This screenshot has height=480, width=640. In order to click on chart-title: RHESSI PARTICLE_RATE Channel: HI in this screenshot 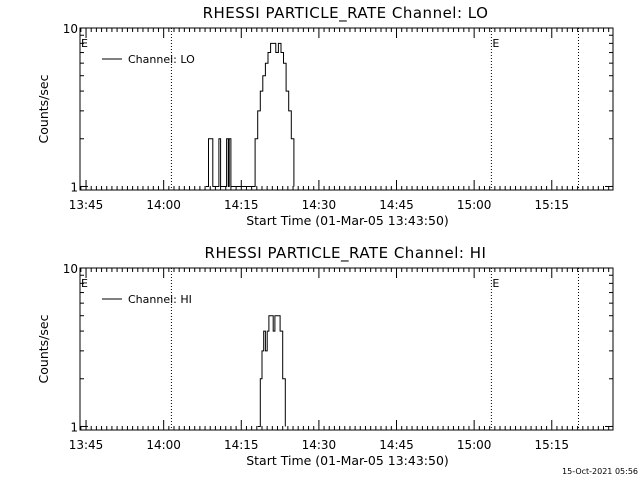, I will do `click(346, 253)`.